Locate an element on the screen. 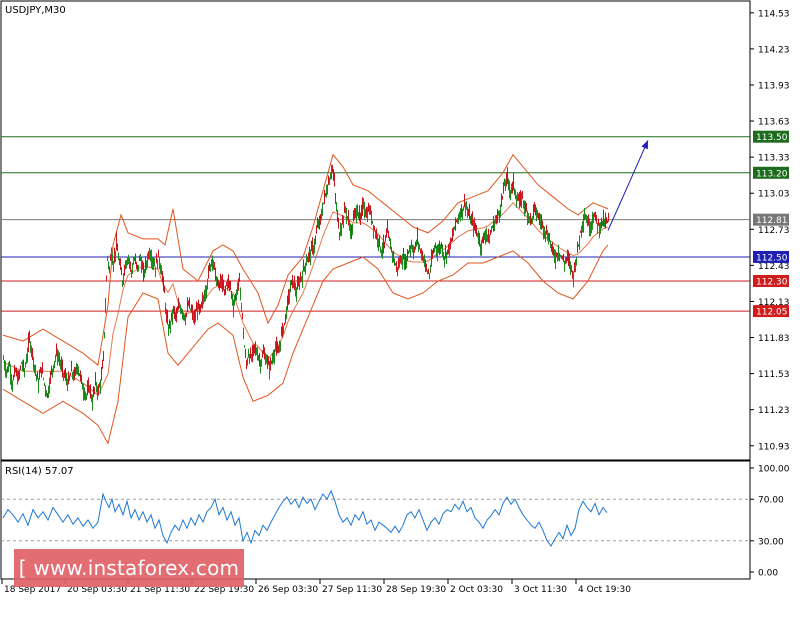  level-tag-label: 112.81 is located at coordinates (772, 221).